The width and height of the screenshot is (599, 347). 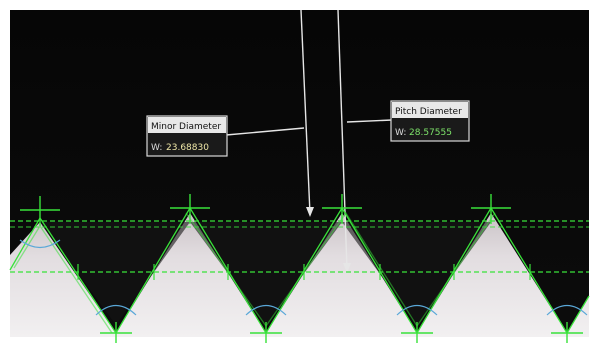 What do you see at coordinates (187, 148) in the screenshot?
I see `minor-diameter-value: 23.68830` at bounding box center [187, 148].